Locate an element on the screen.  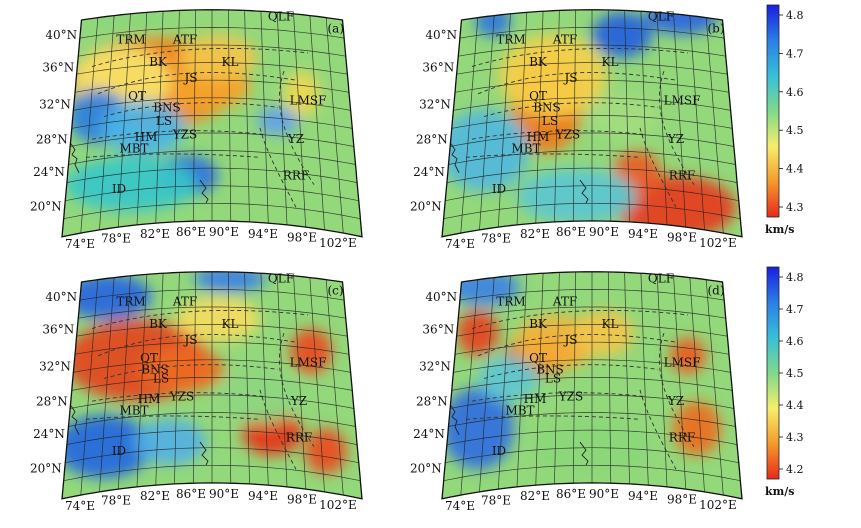
colorbar-tick-label: 4.3 is located at coordinates (795, 207).